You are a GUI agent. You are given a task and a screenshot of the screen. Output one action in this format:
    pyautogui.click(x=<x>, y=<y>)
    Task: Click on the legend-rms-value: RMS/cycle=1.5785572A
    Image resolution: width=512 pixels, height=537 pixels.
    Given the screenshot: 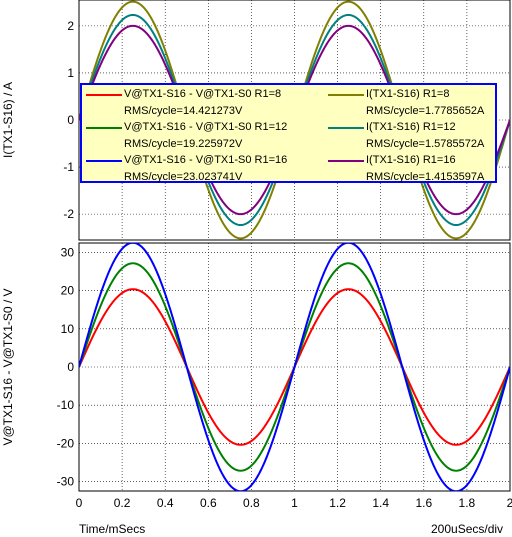 What is the action you would take?
    pyautogui.click(x=425, y=144)
    